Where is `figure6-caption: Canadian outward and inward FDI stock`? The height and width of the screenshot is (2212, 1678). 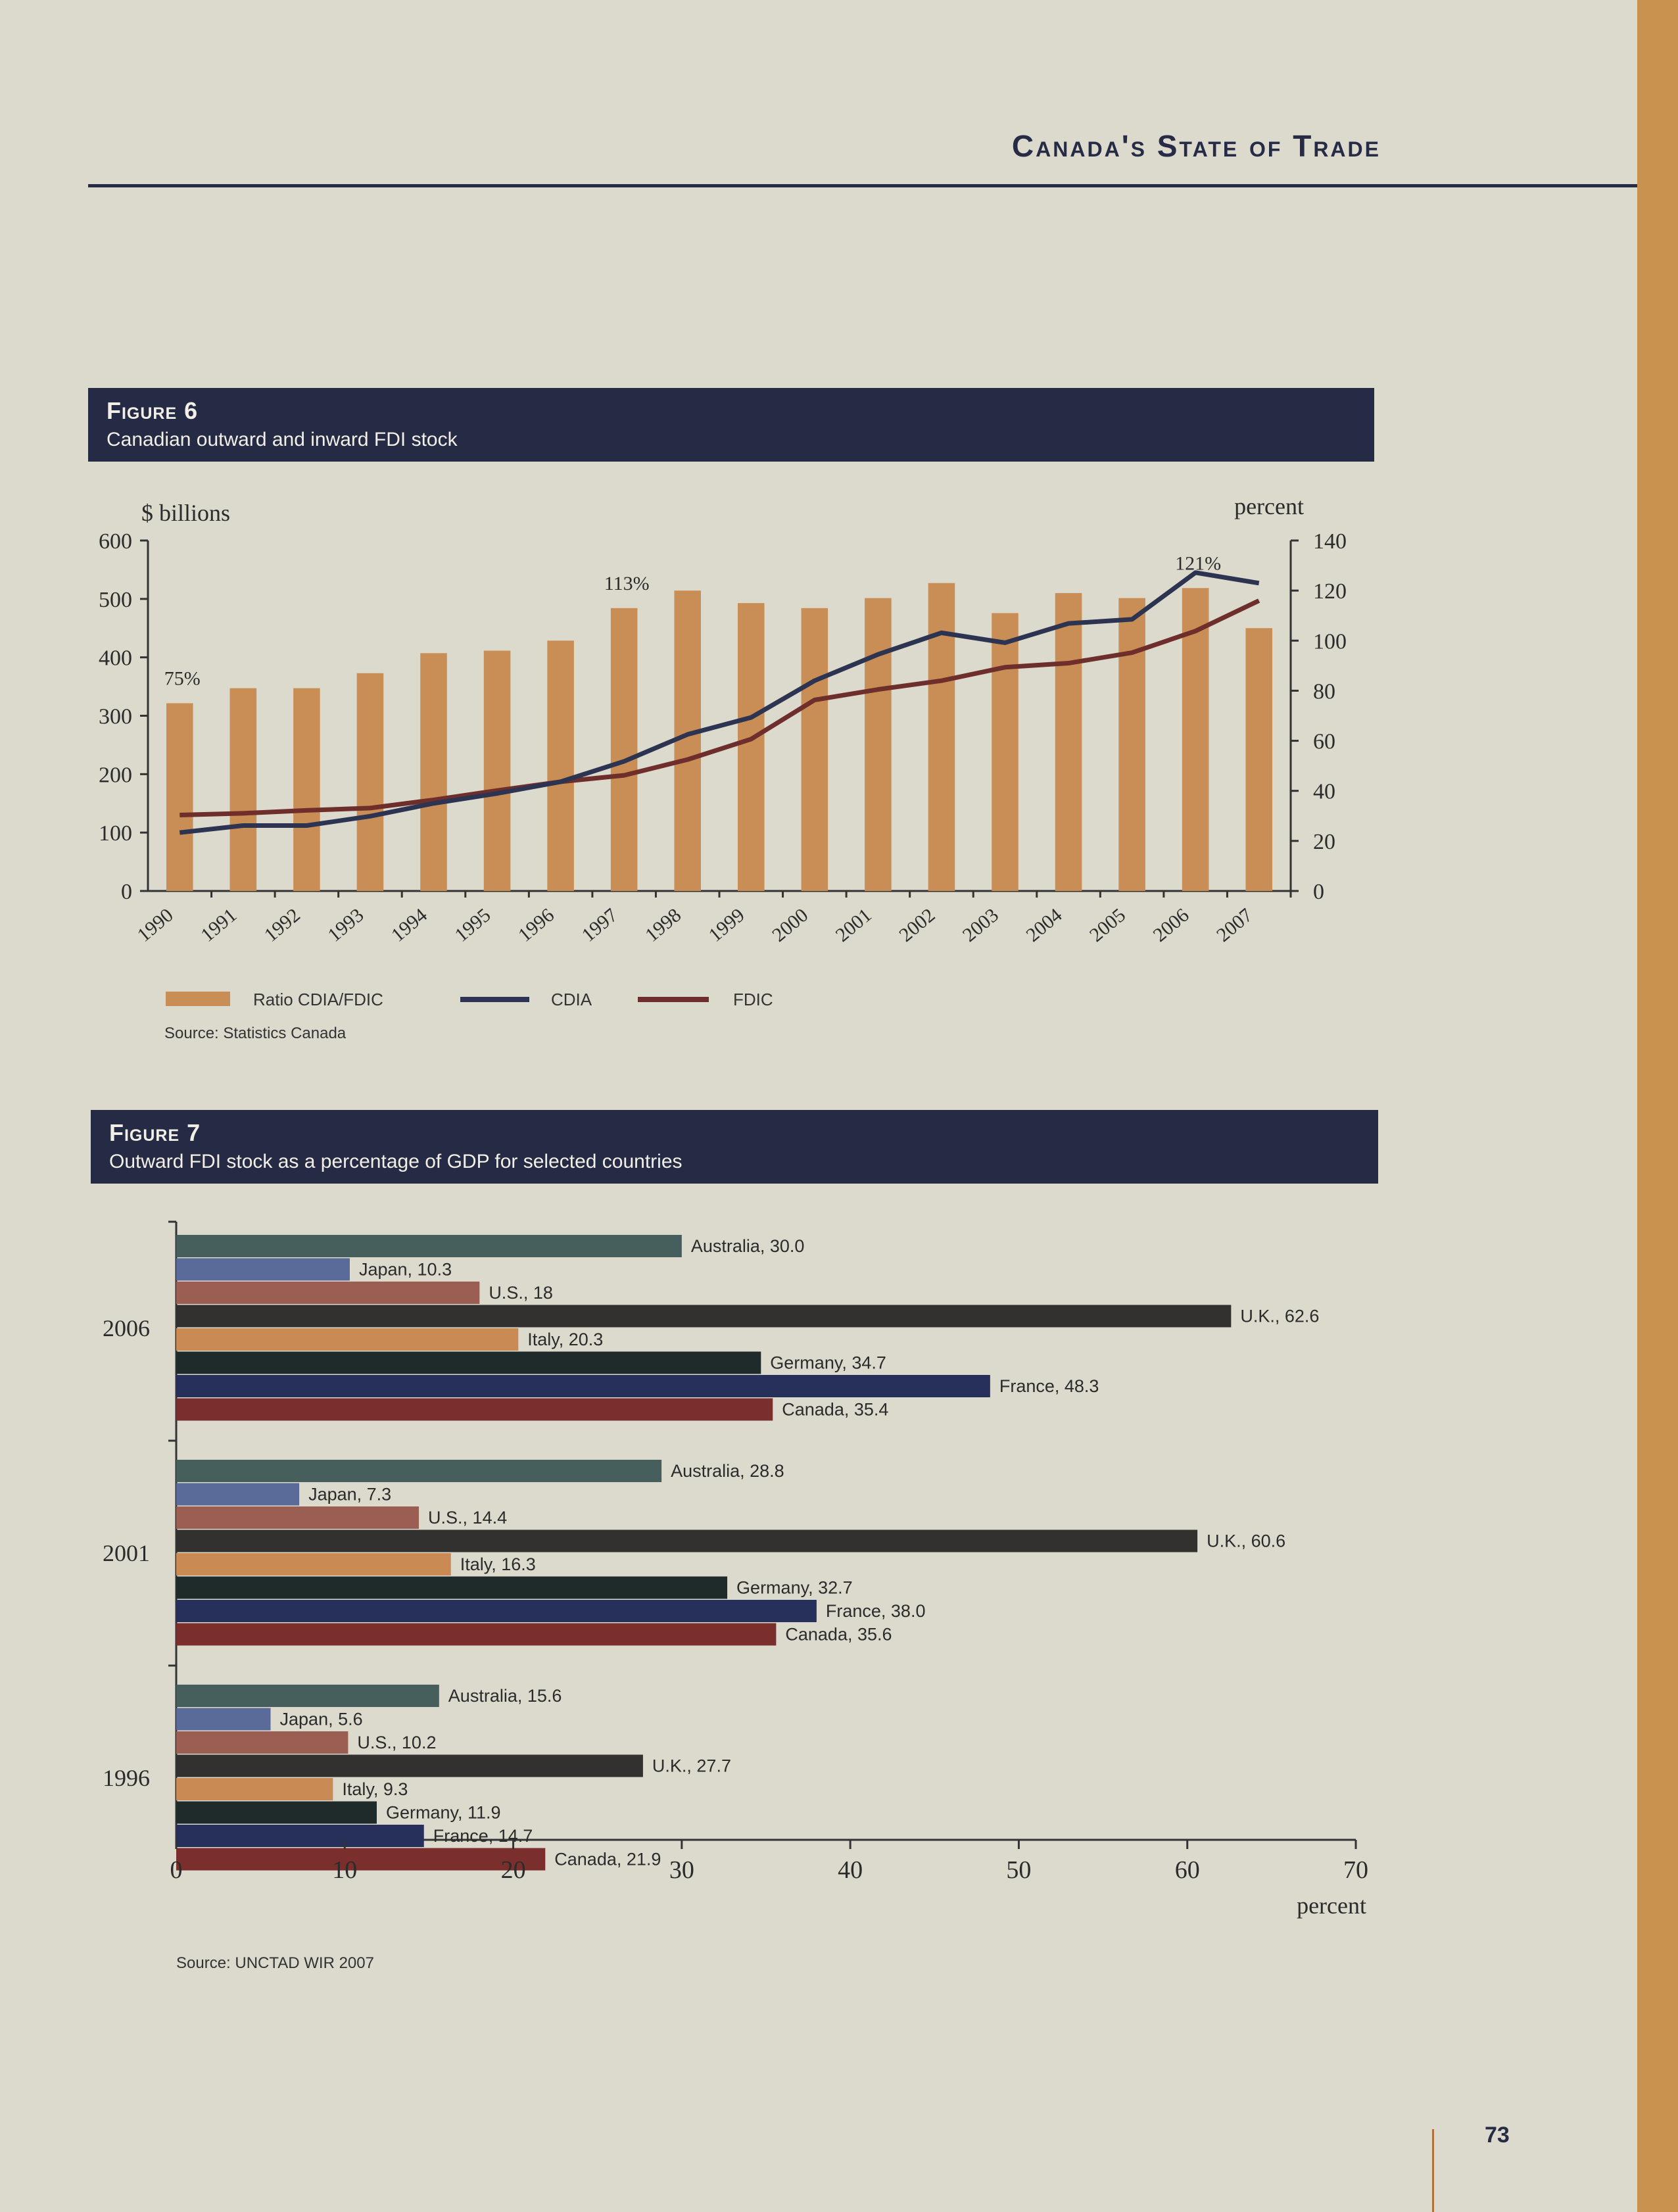 figure6-caption: Canadian outward and inward FDI stock is located at coordinates (282, 439).